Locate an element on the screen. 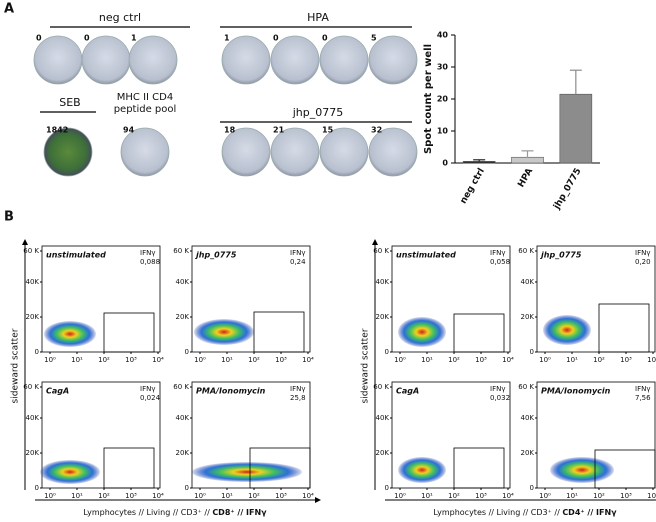 The height and width of the screenshot is (522, 656). x-axis-label-bold: CD8⁺ // IFNγ is located at coordinates (239, 512).